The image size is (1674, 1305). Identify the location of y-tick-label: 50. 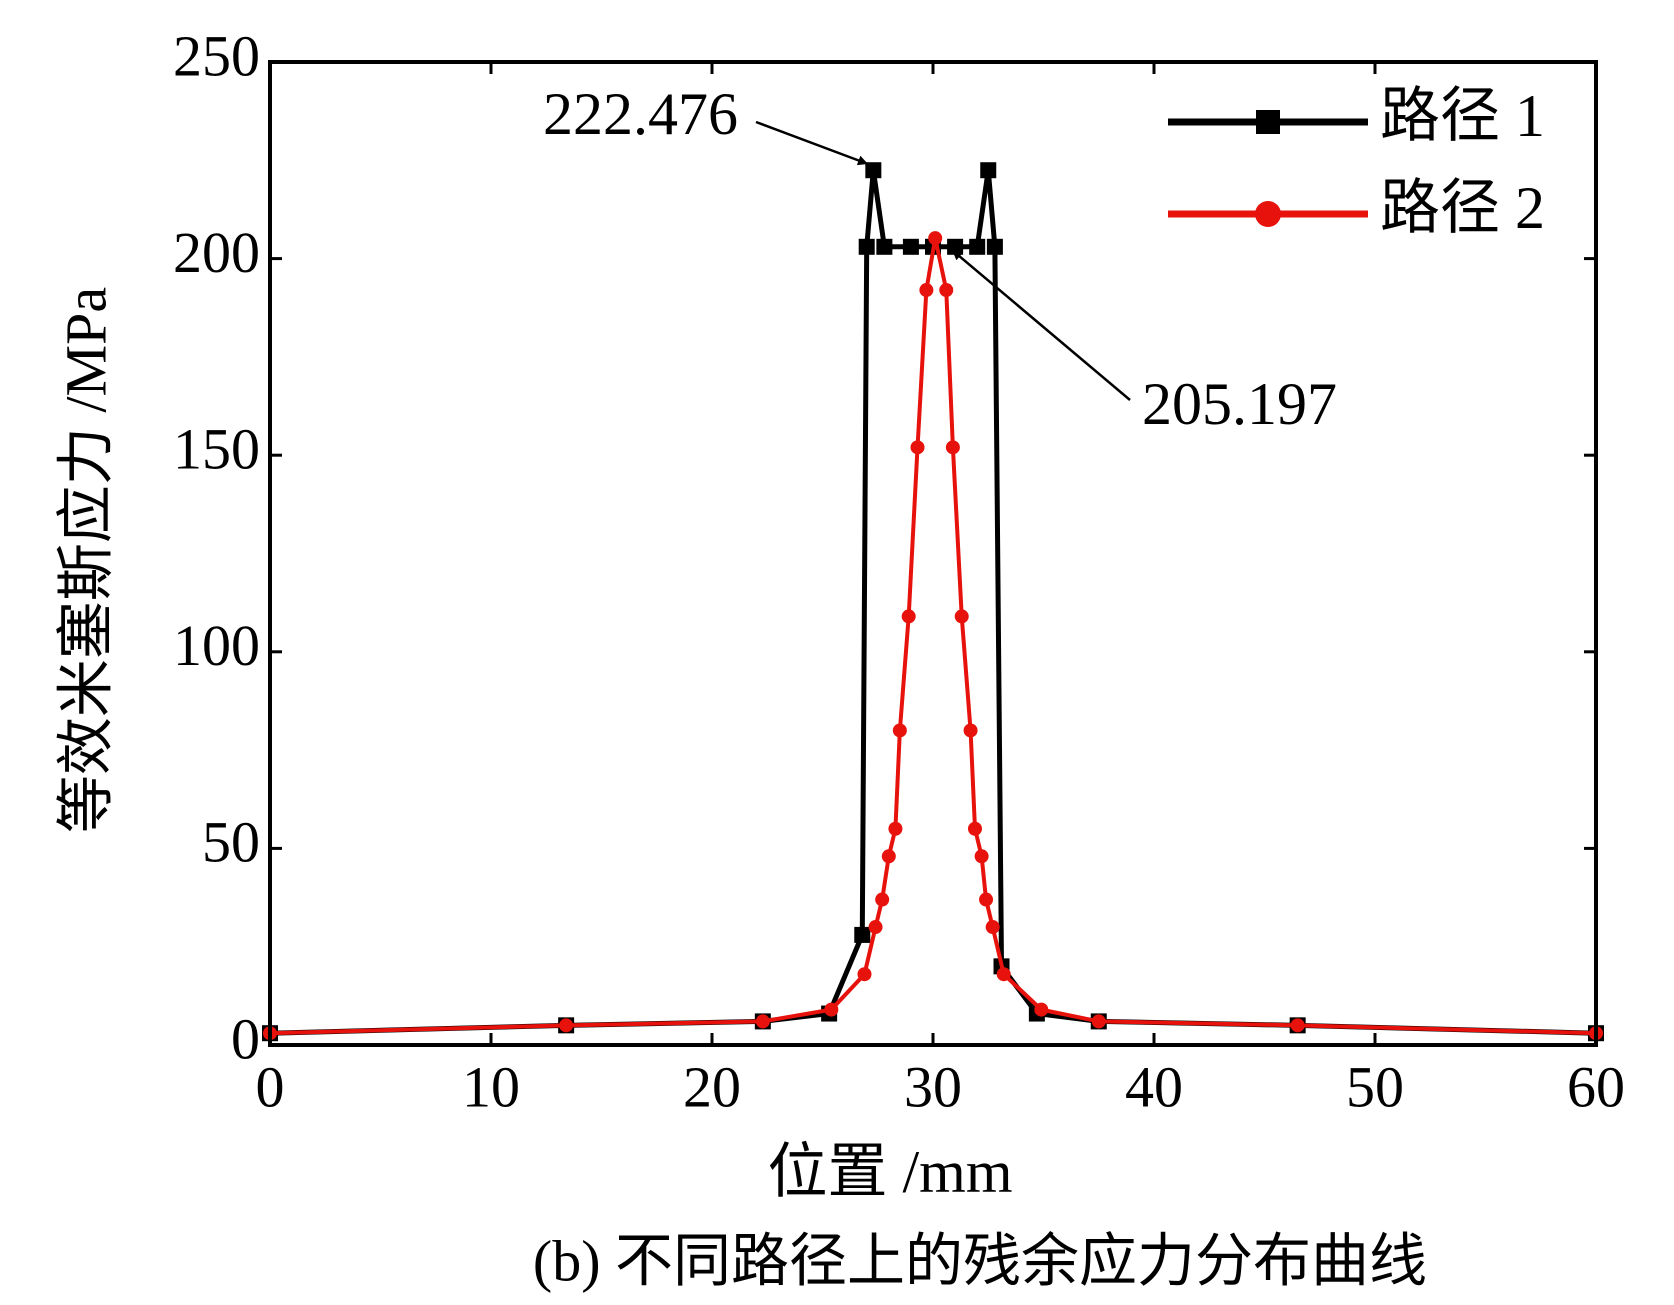
(231, 842).